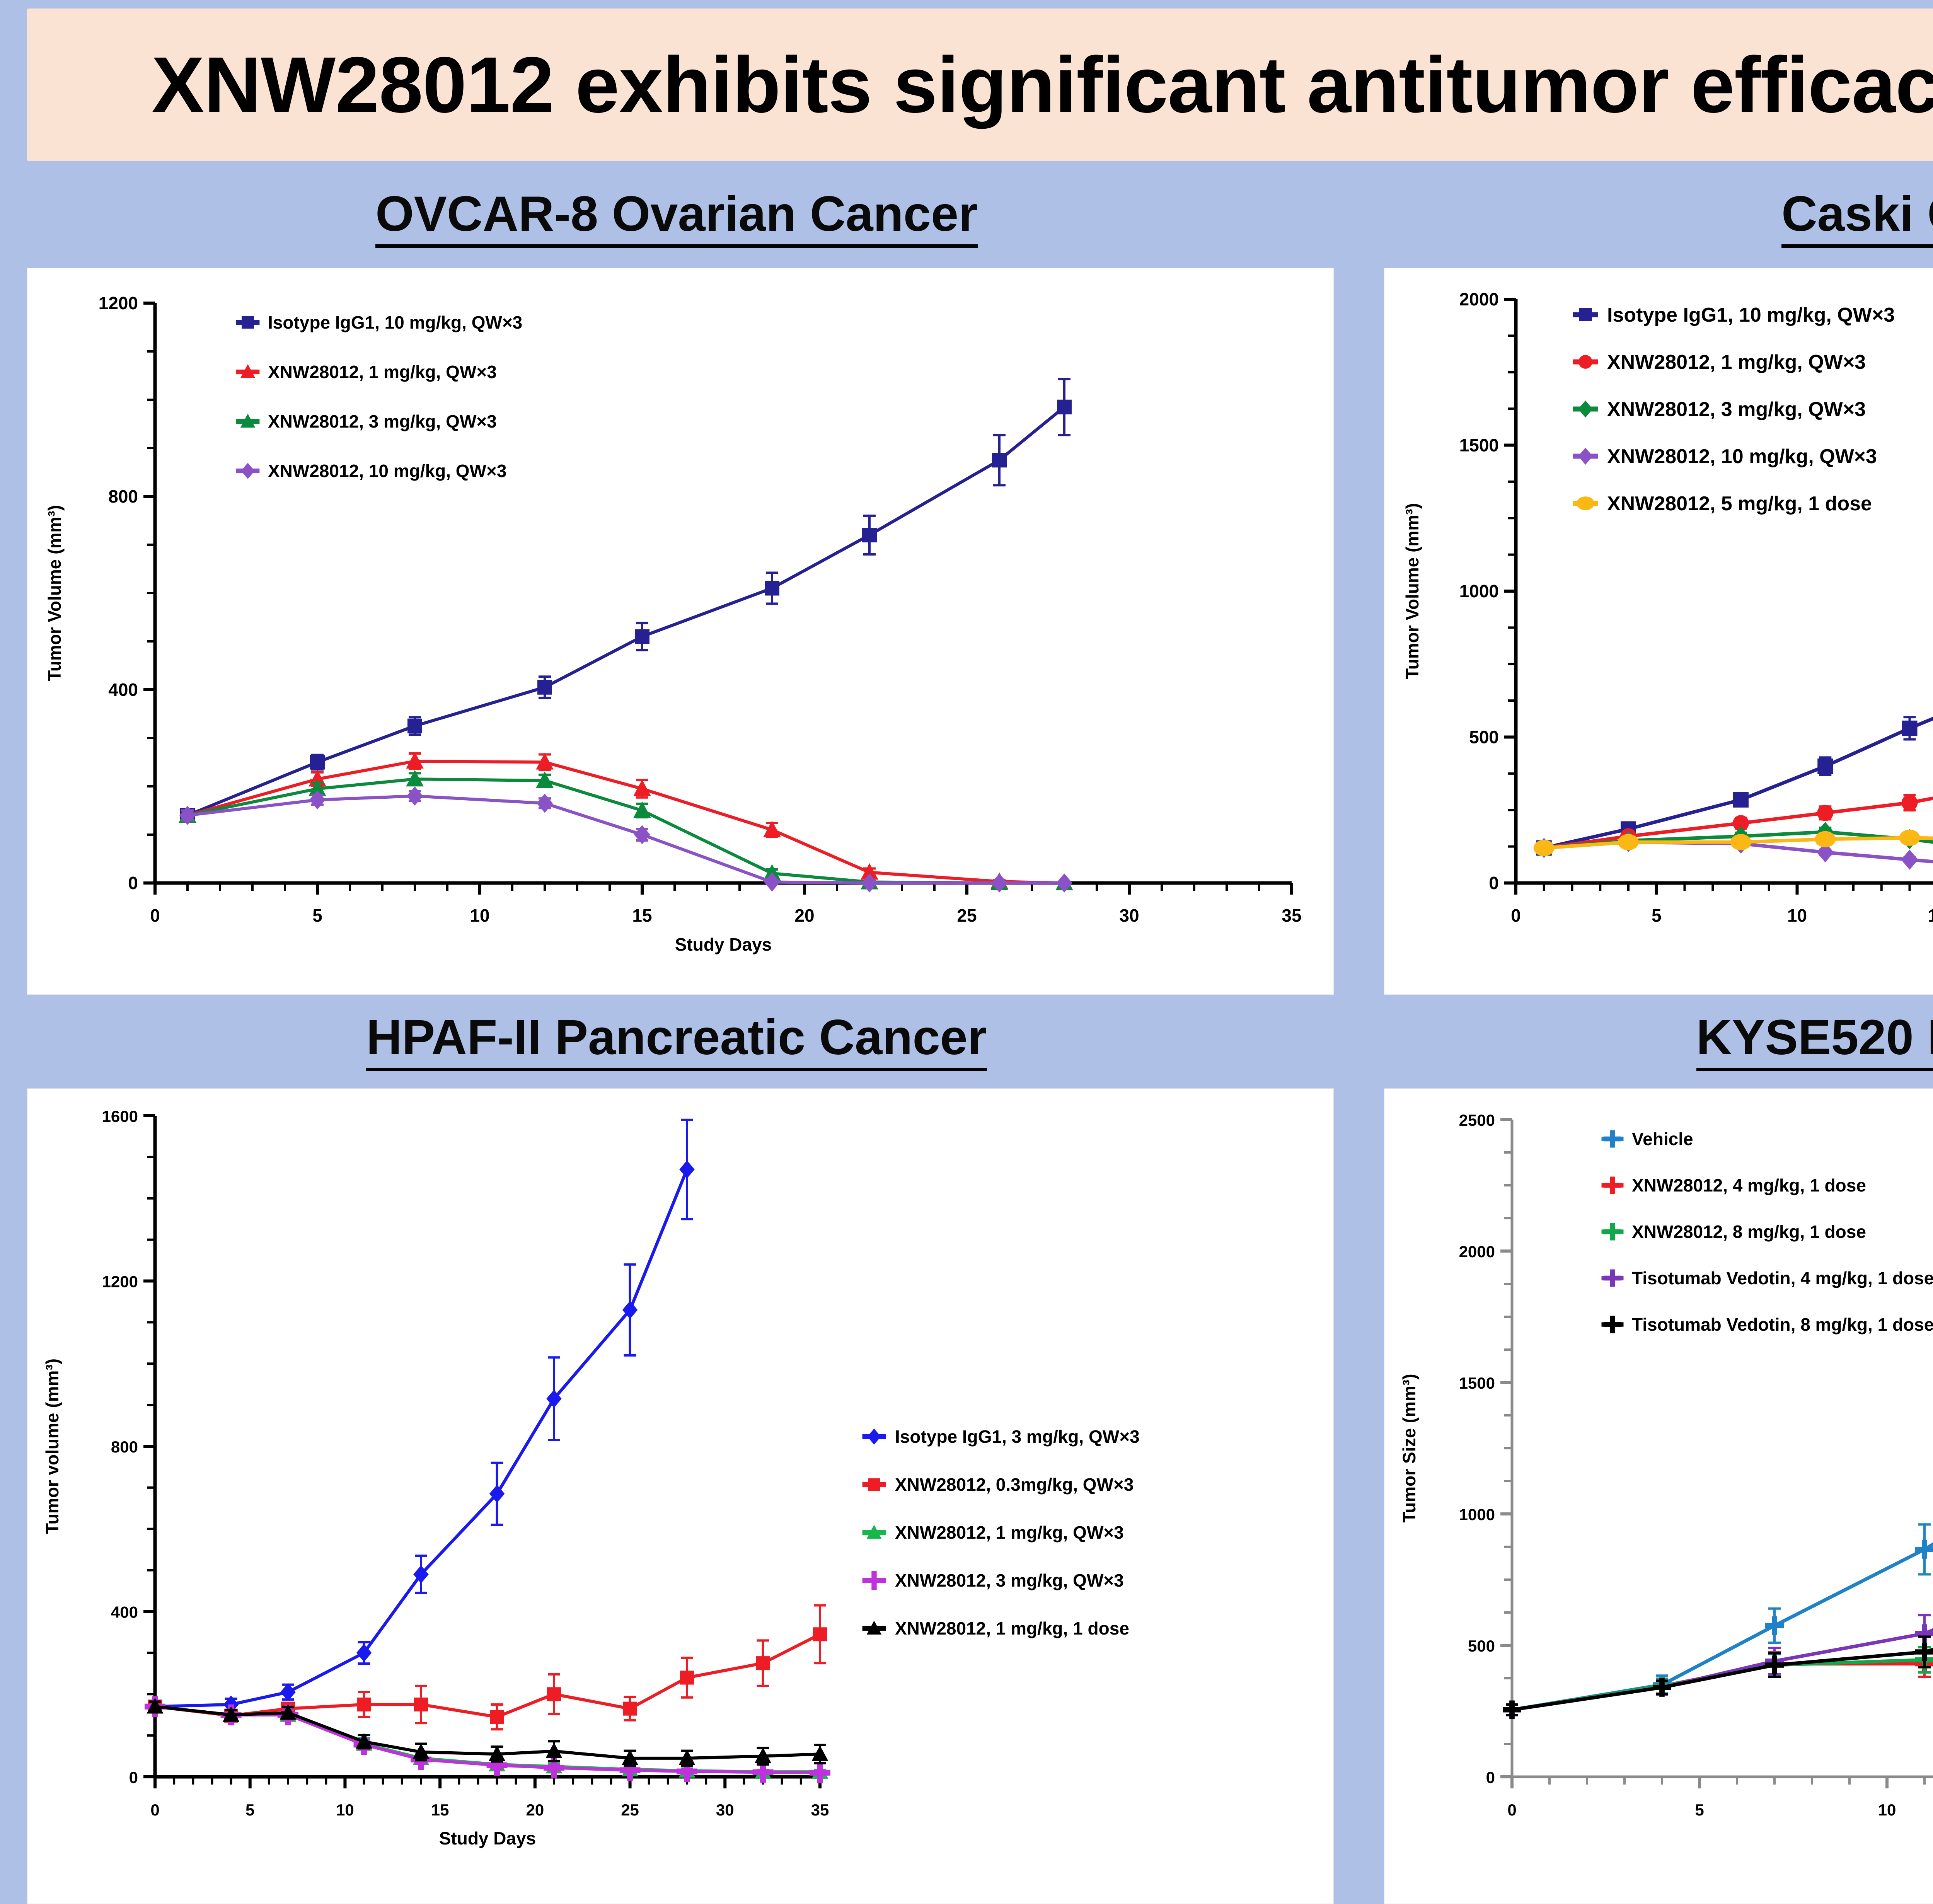  I want to click on legend-item: XNW28012, 10 mg/kg, QW×3, so click(371, 471).